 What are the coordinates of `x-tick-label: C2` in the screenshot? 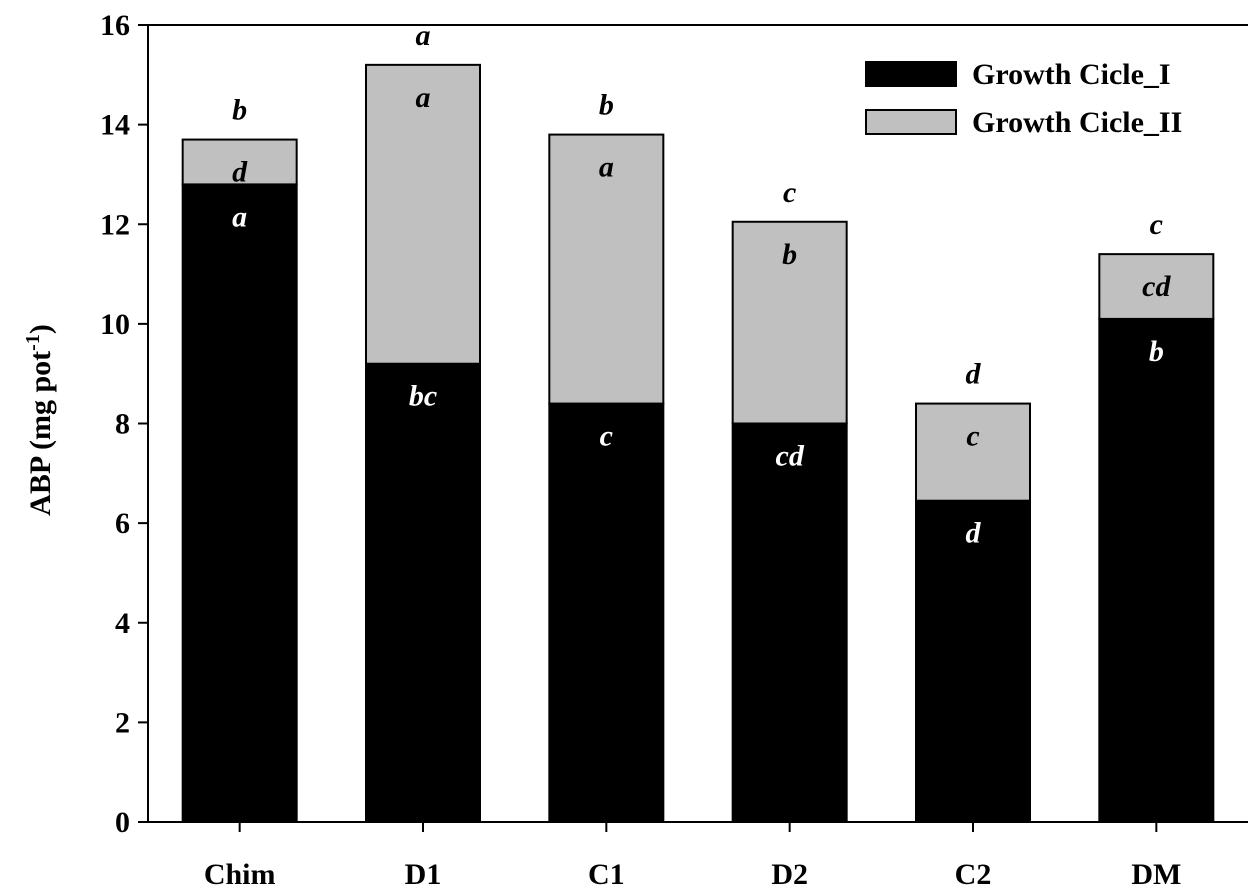 It's located at (973, 874).